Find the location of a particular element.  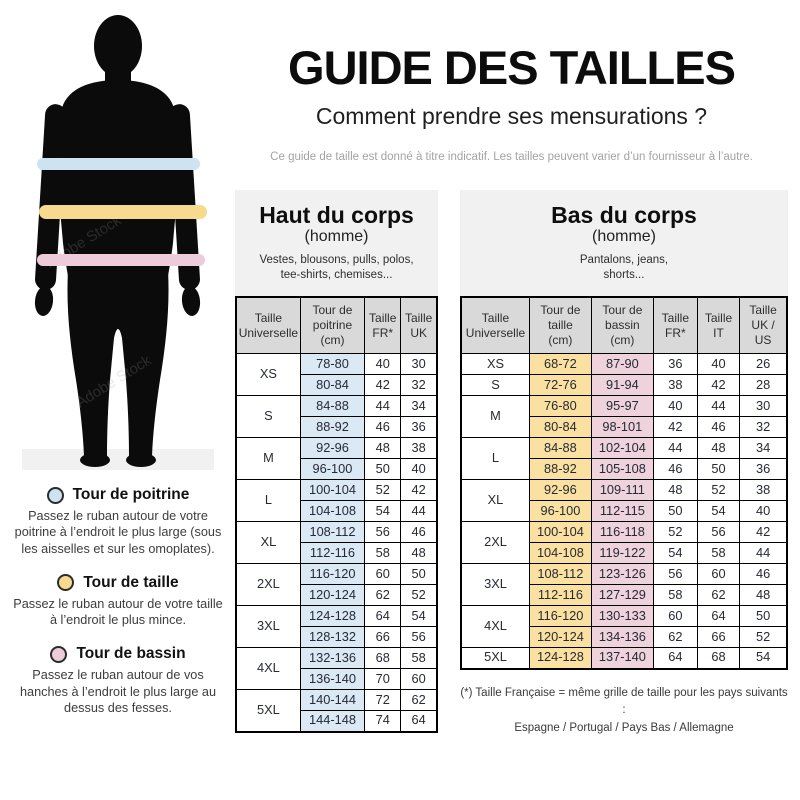

value-cell: 84-88 is located at coordinates (560, 448).